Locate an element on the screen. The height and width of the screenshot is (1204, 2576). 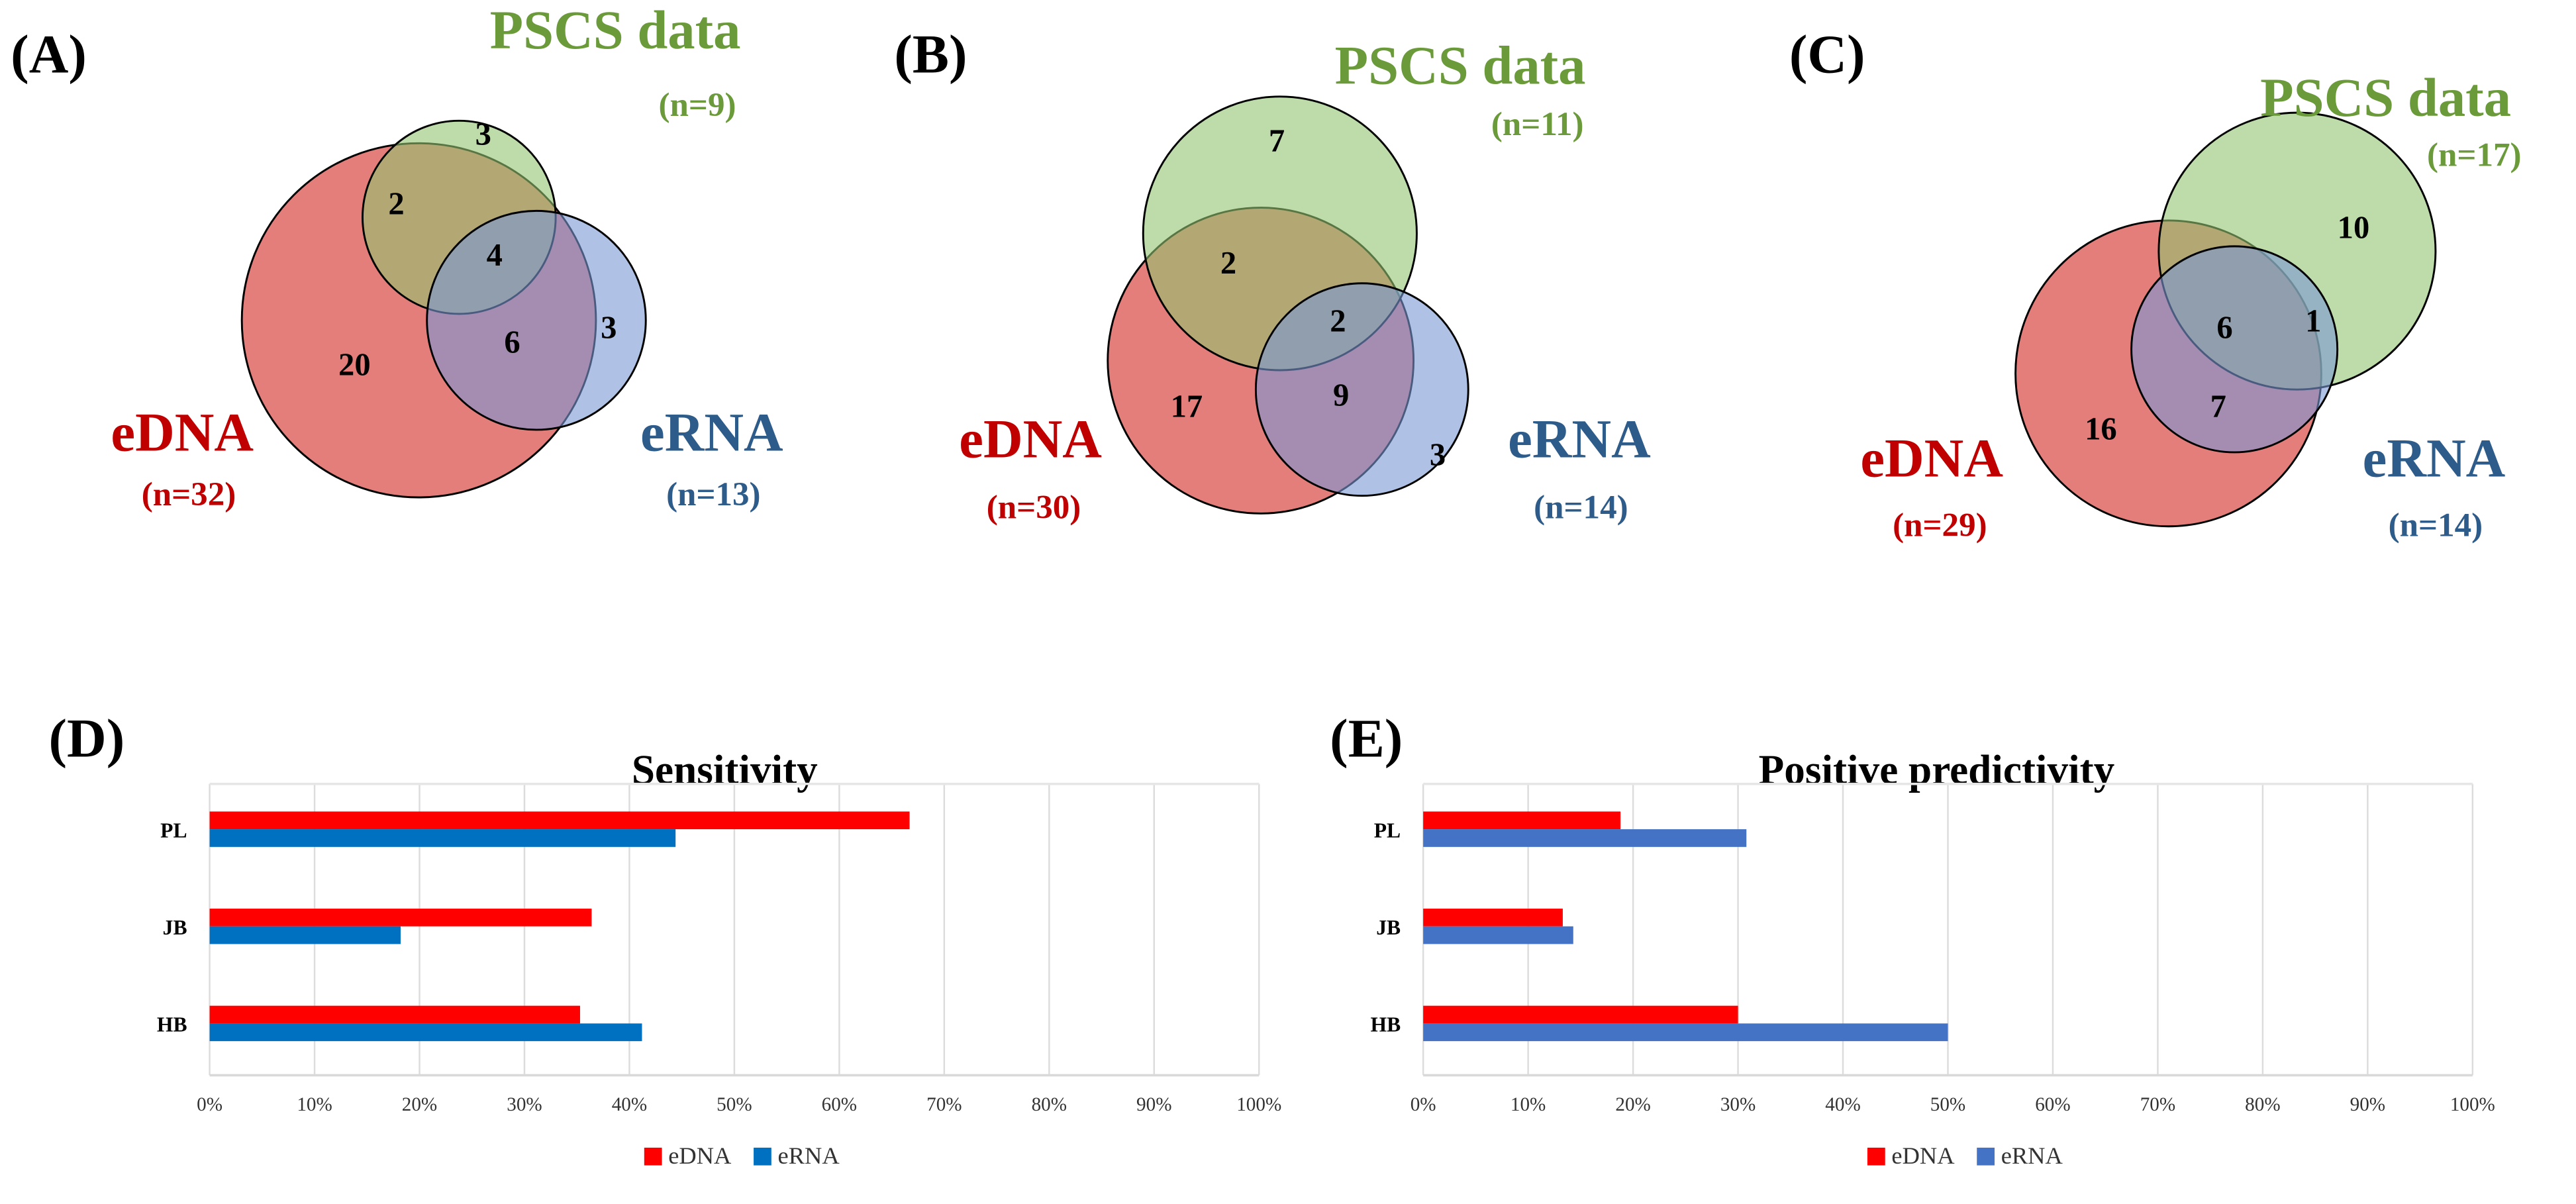
venn-count-edna-erna: 7 is located at coordinates (2218, 406).